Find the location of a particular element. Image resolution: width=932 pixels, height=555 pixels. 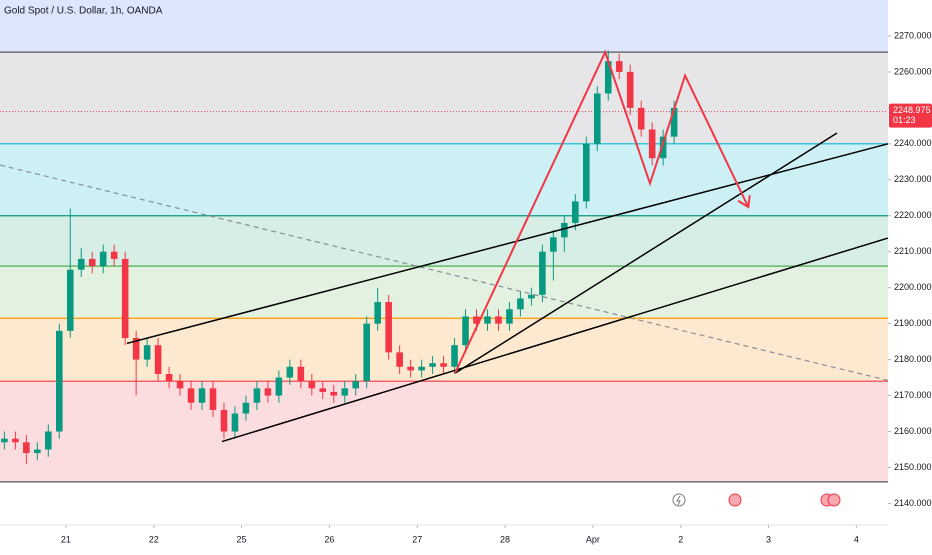

y-tick-label: 2140.000 is located at coordinates (913, 503).